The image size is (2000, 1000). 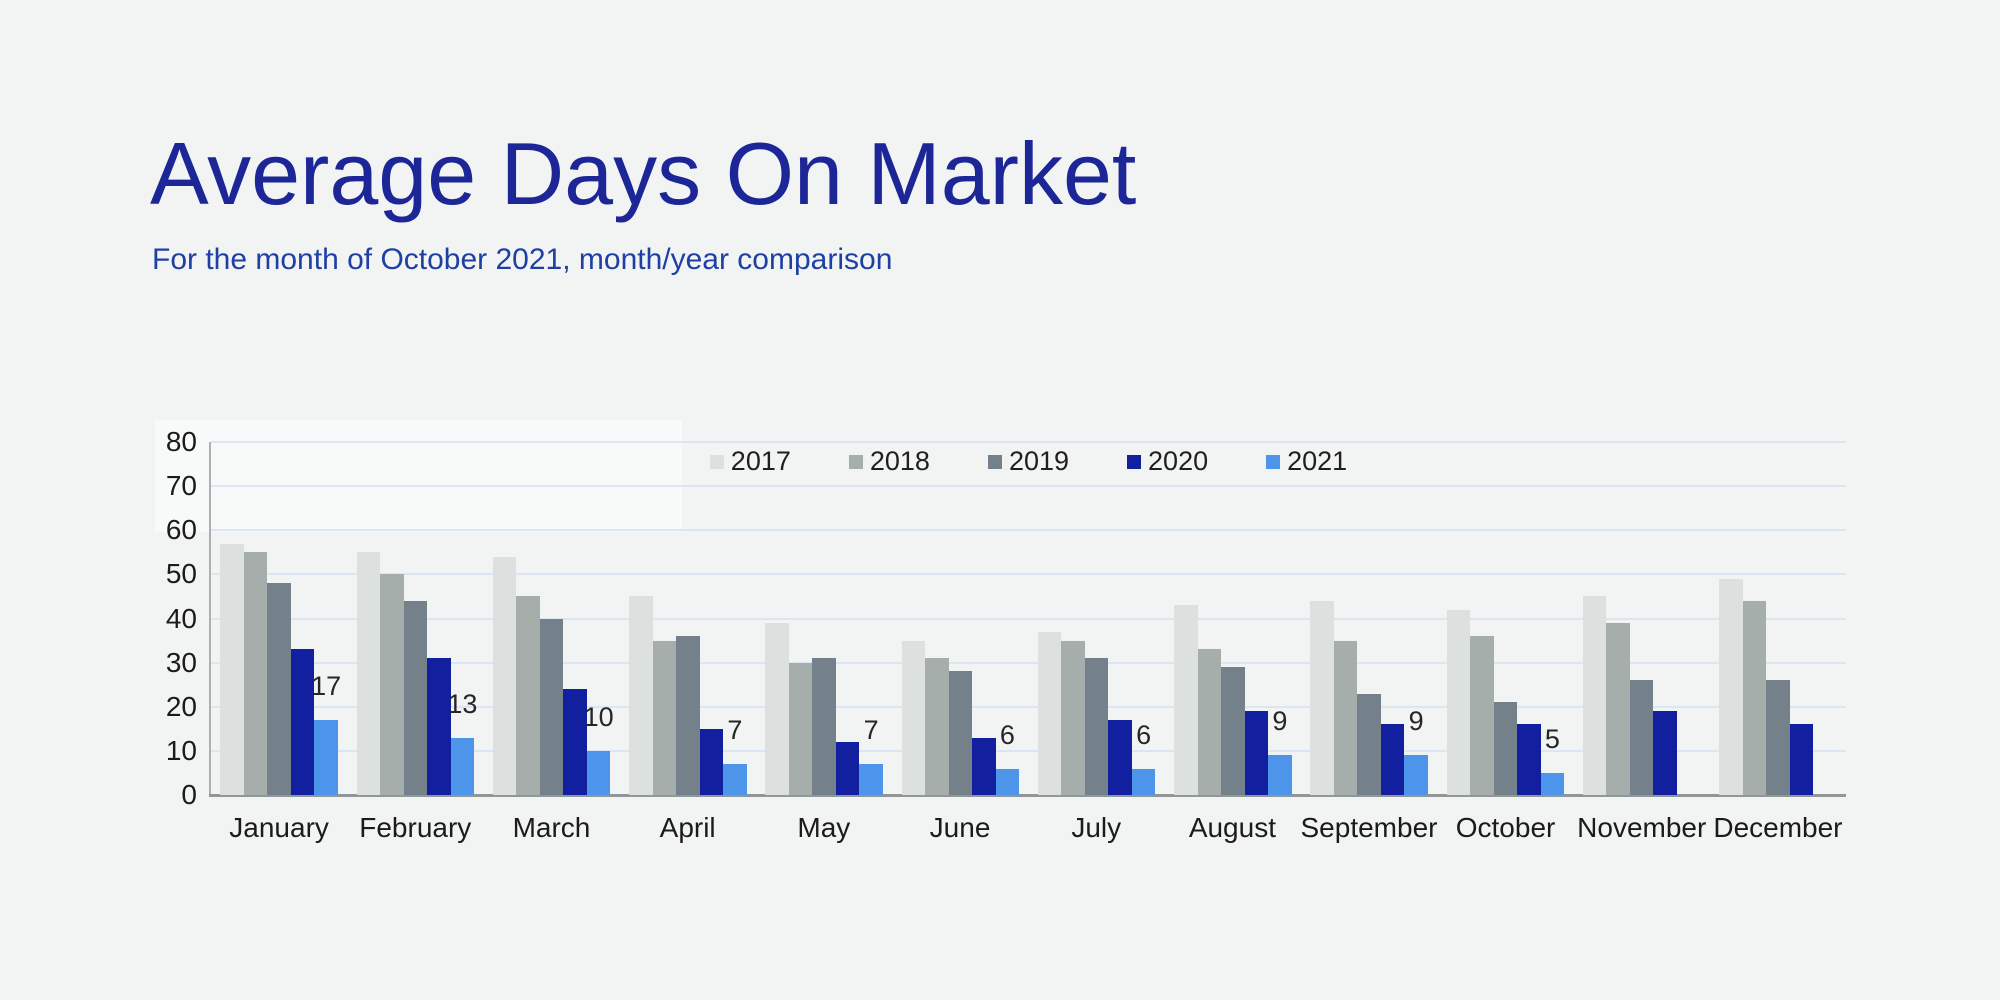 I want to click on bar-group-july: 6, so click(x=1097, y=618).